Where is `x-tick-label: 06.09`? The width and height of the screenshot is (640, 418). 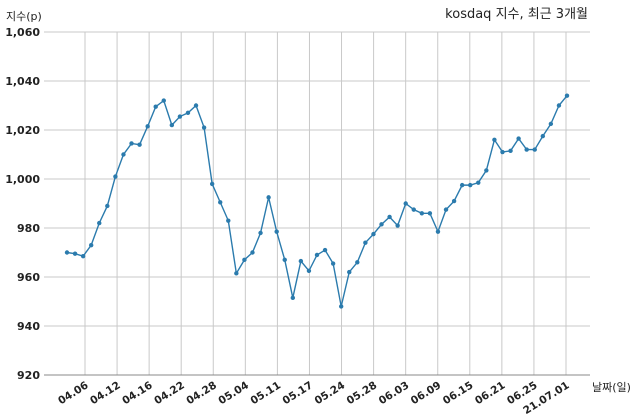
x-tick-label: 06.09 is located at coordinates (426, 393).